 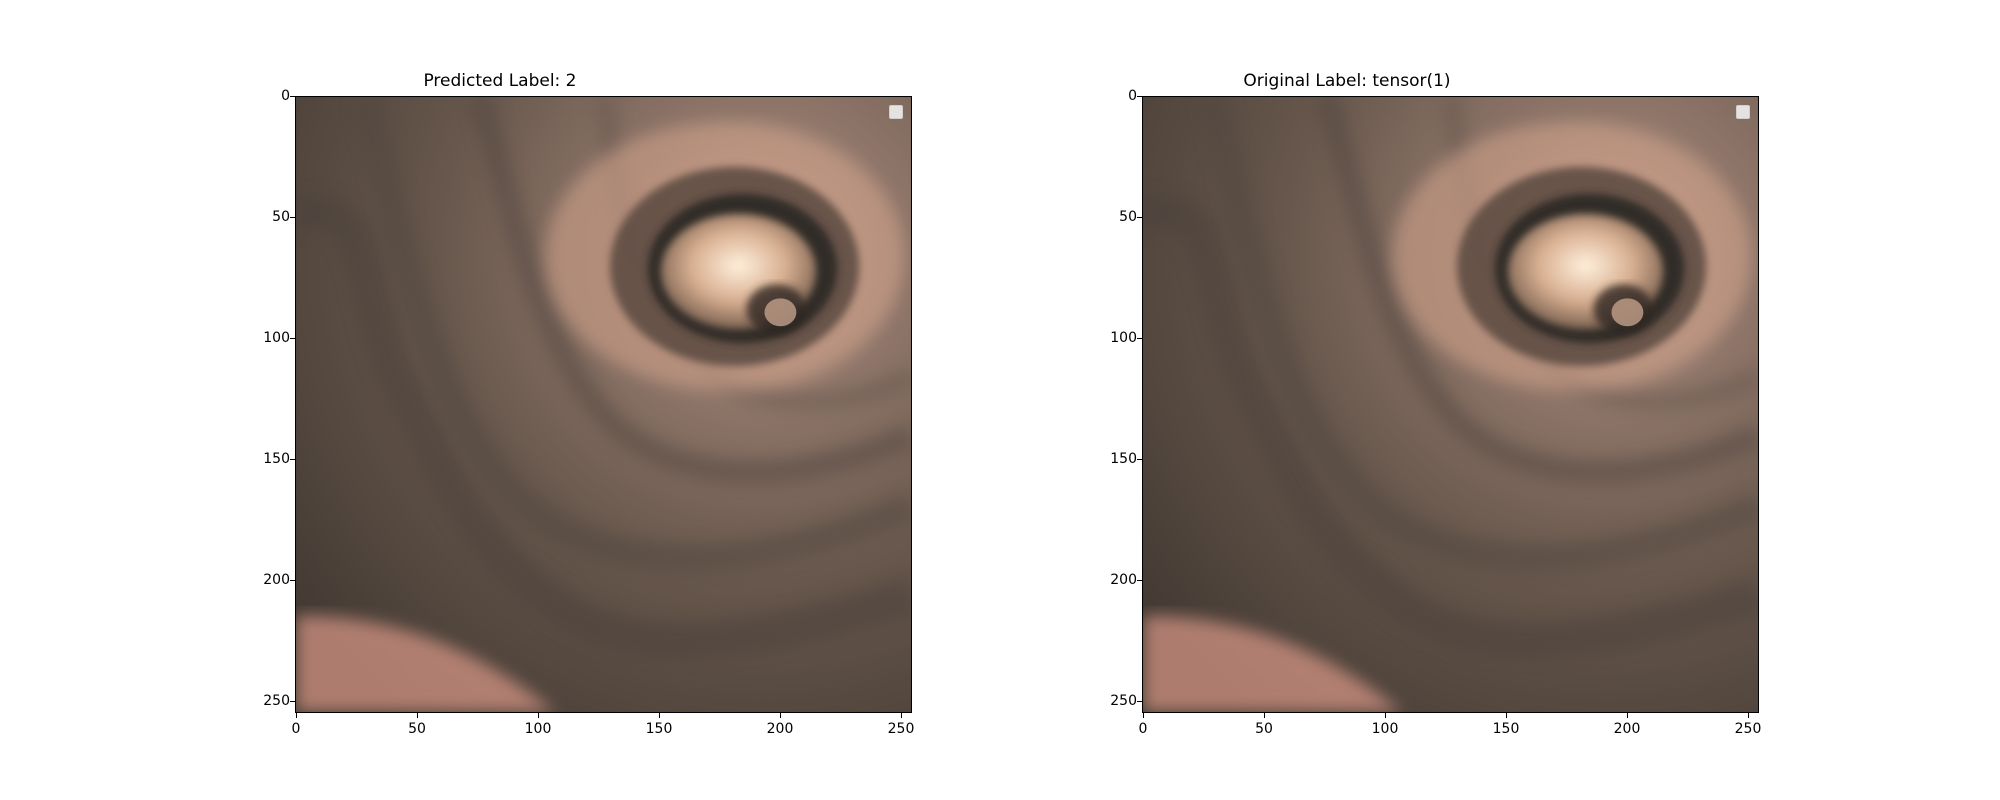 I want to click on right-y-tick-0: 0, so click(x=1109, y=96).